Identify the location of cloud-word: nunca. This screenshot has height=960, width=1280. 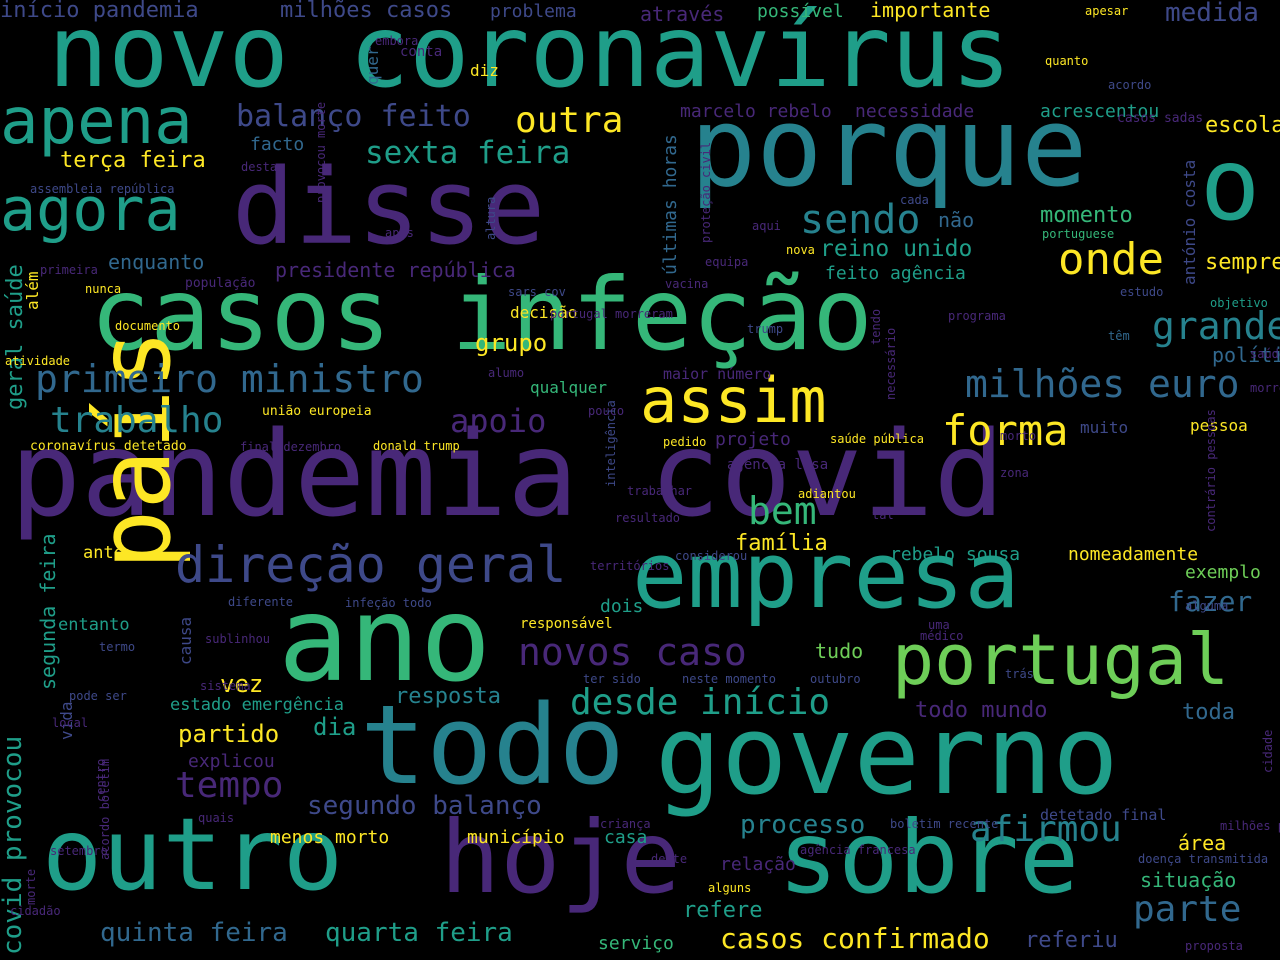
(103, 289).